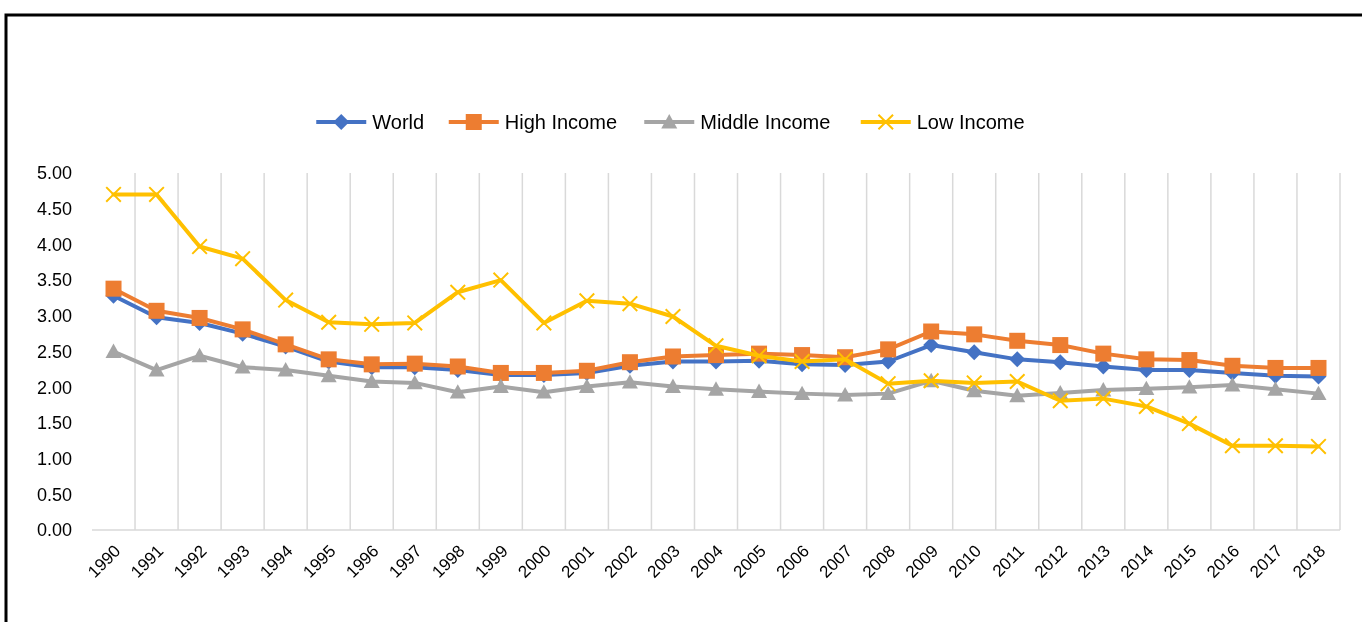 The image size is (1362, 622). What do you see at coordinates (398, 122) in the screenshot?
I see `legend-label: World` at bounding box center [398, 122].